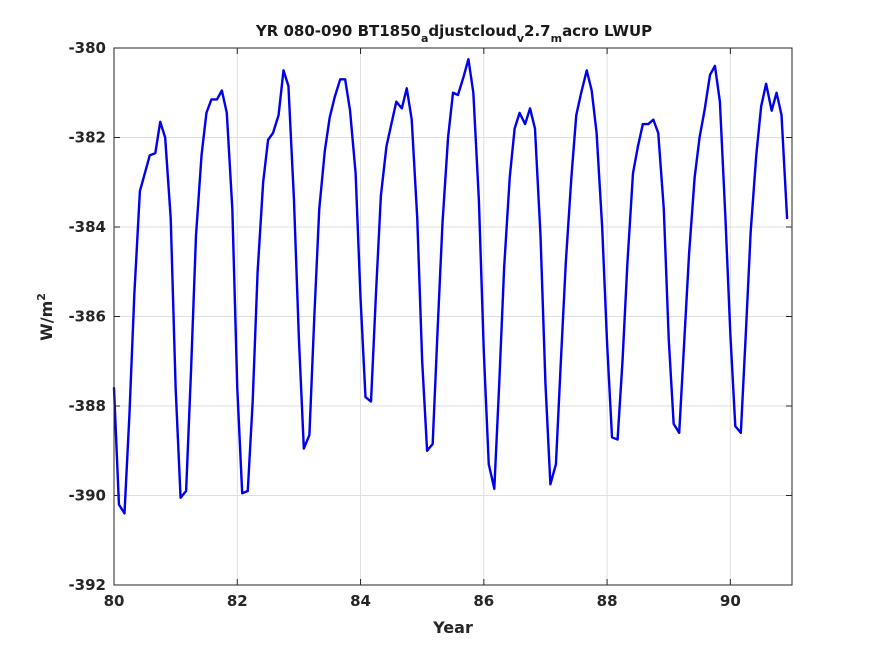  I want to click on y-axis-label: W/m2, so click(45, 317).